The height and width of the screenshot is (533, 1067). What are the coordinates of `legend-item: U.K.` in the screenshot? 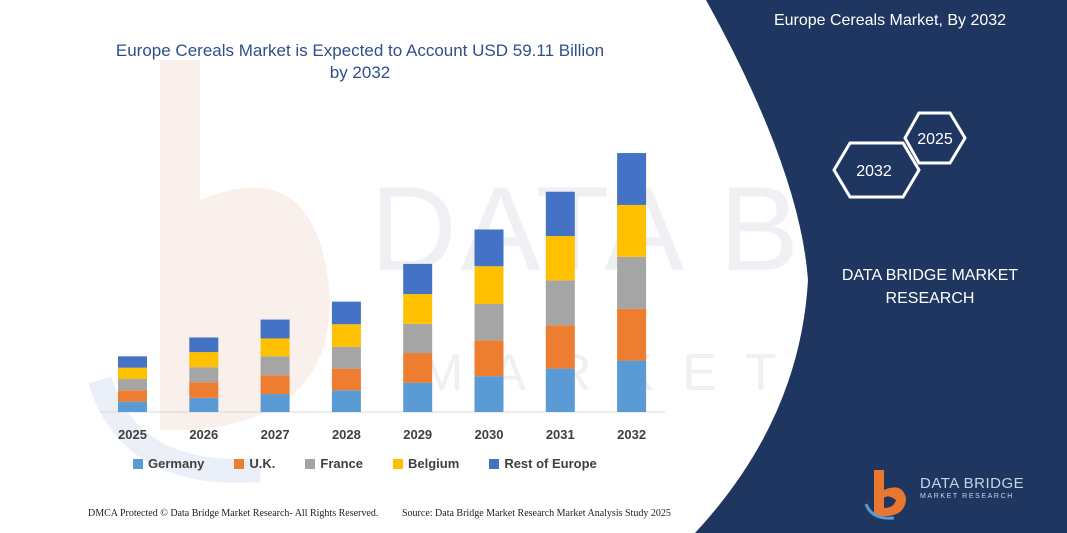 It's located at (254, 463).